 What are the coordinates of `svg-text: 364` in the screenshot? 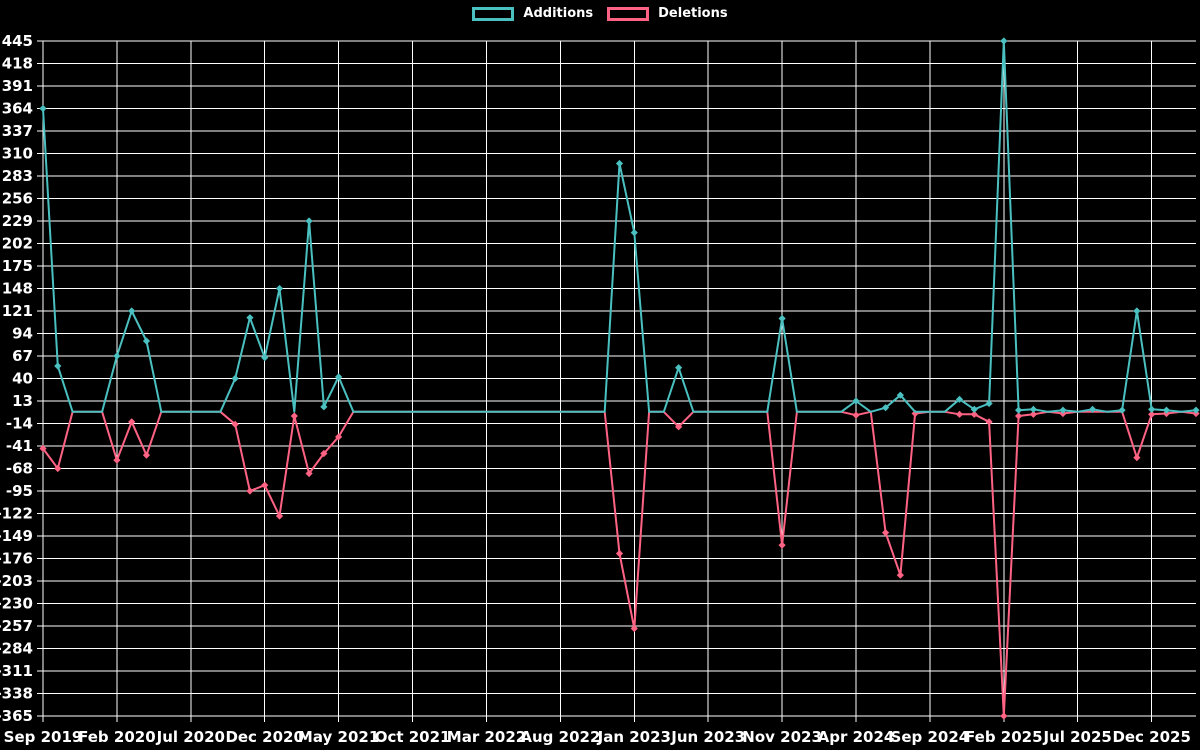 It's located at (17, 109).